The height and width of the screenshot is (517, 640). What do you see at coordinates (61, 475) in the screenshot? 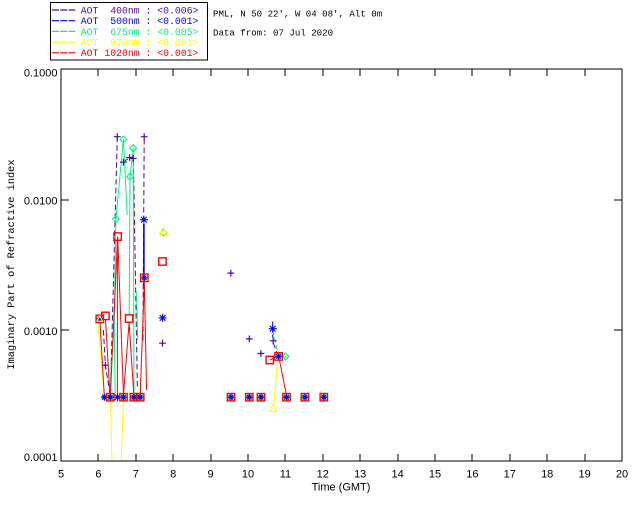
I see `svg-text: 5` at bounding box center [61, 475].